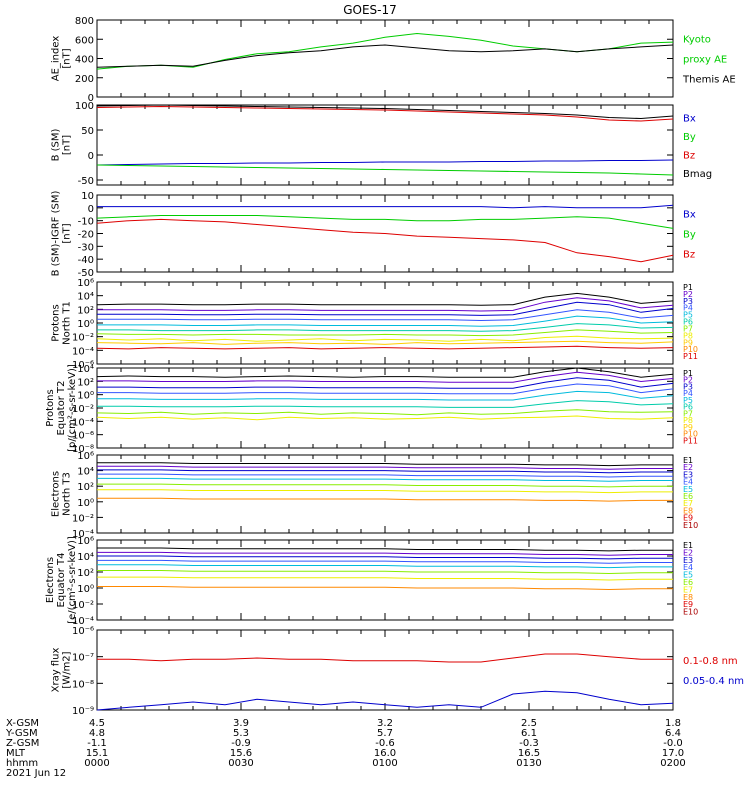  Describe the element at coordinates (688, 575) in the screenshot. I see `panel-7-legend-entry: E5` at that location.